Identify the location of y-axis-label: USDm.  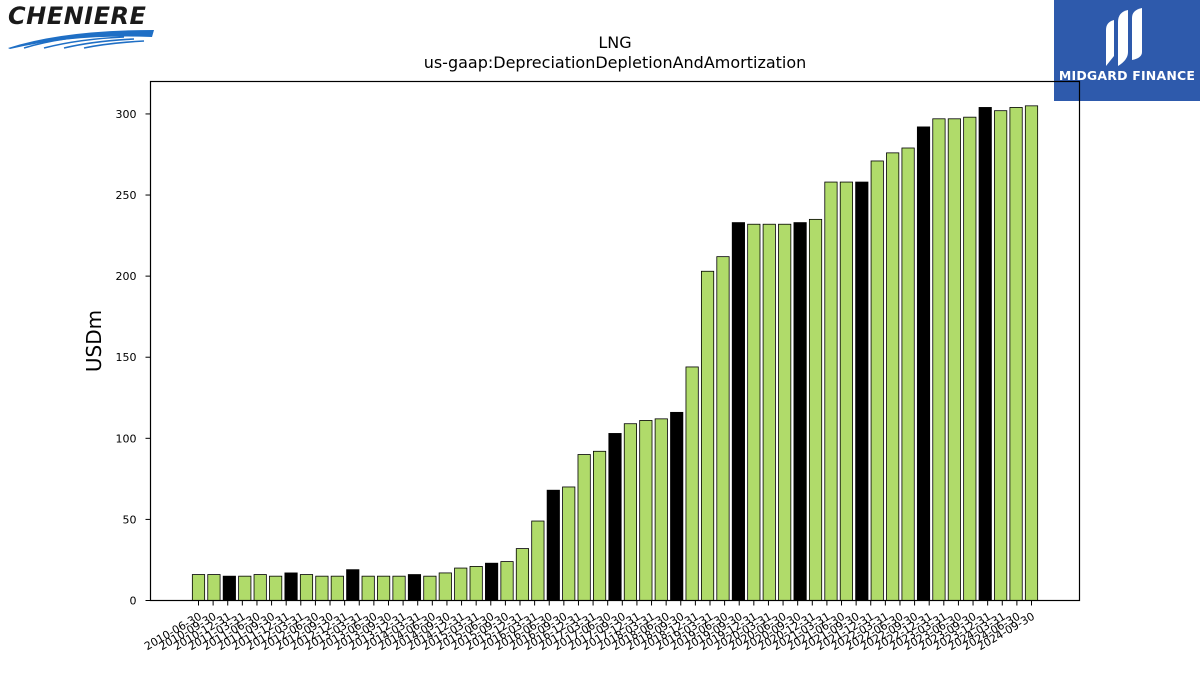
(94, 341).